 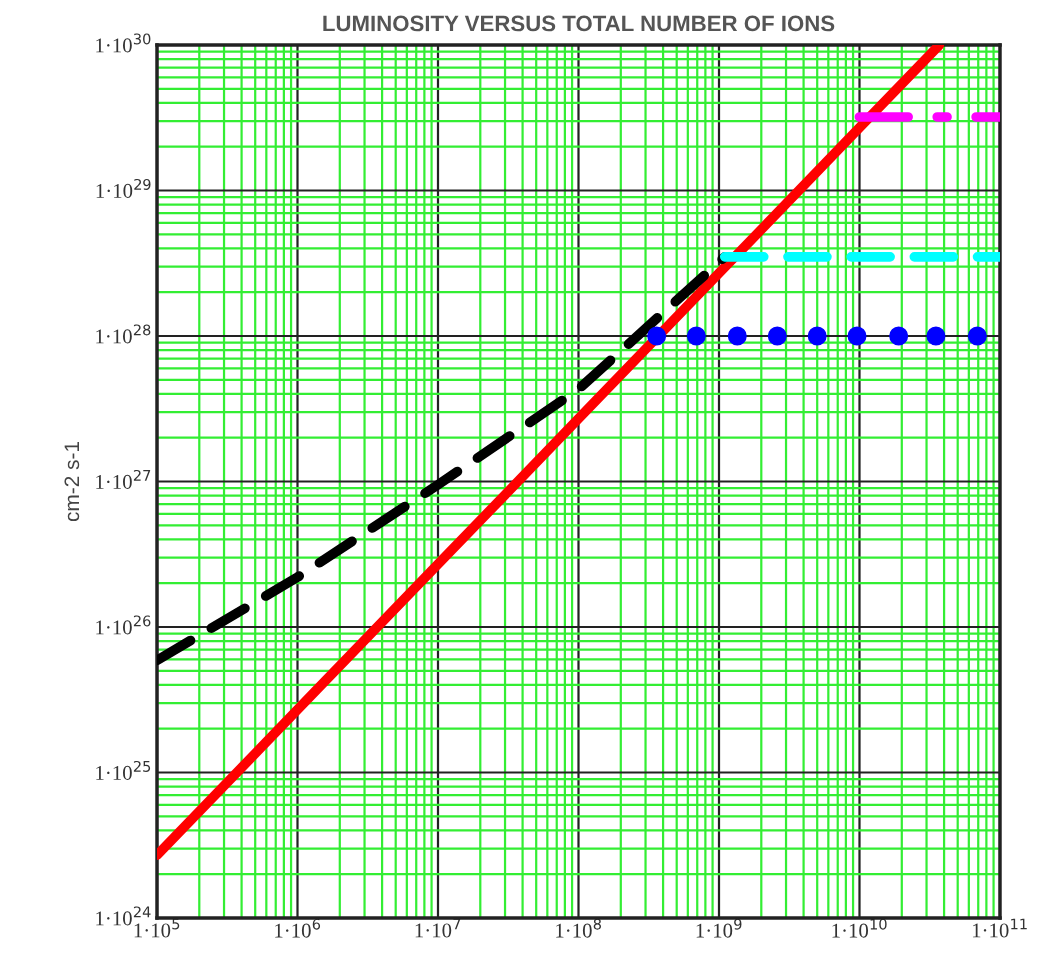 I want to click on y-tick-label: 1·10$^{25}$, so click(x=123, y=770).